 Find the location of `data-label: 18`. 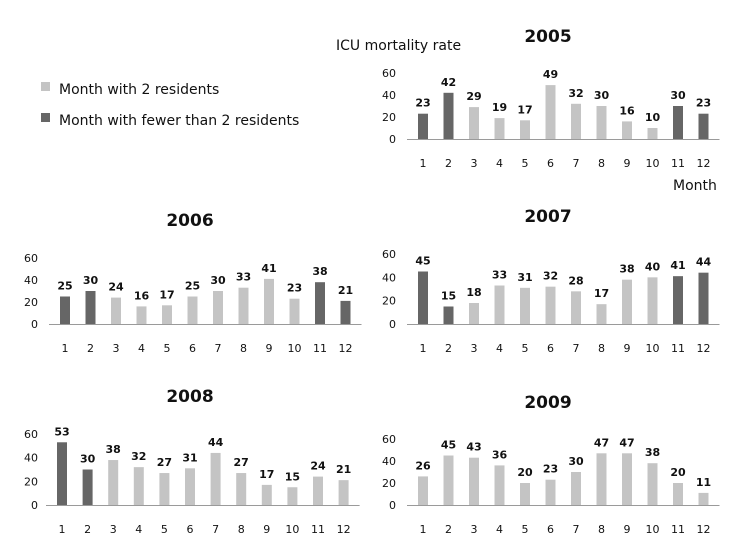

data-label: 18 is located at coordinates (473, 292).